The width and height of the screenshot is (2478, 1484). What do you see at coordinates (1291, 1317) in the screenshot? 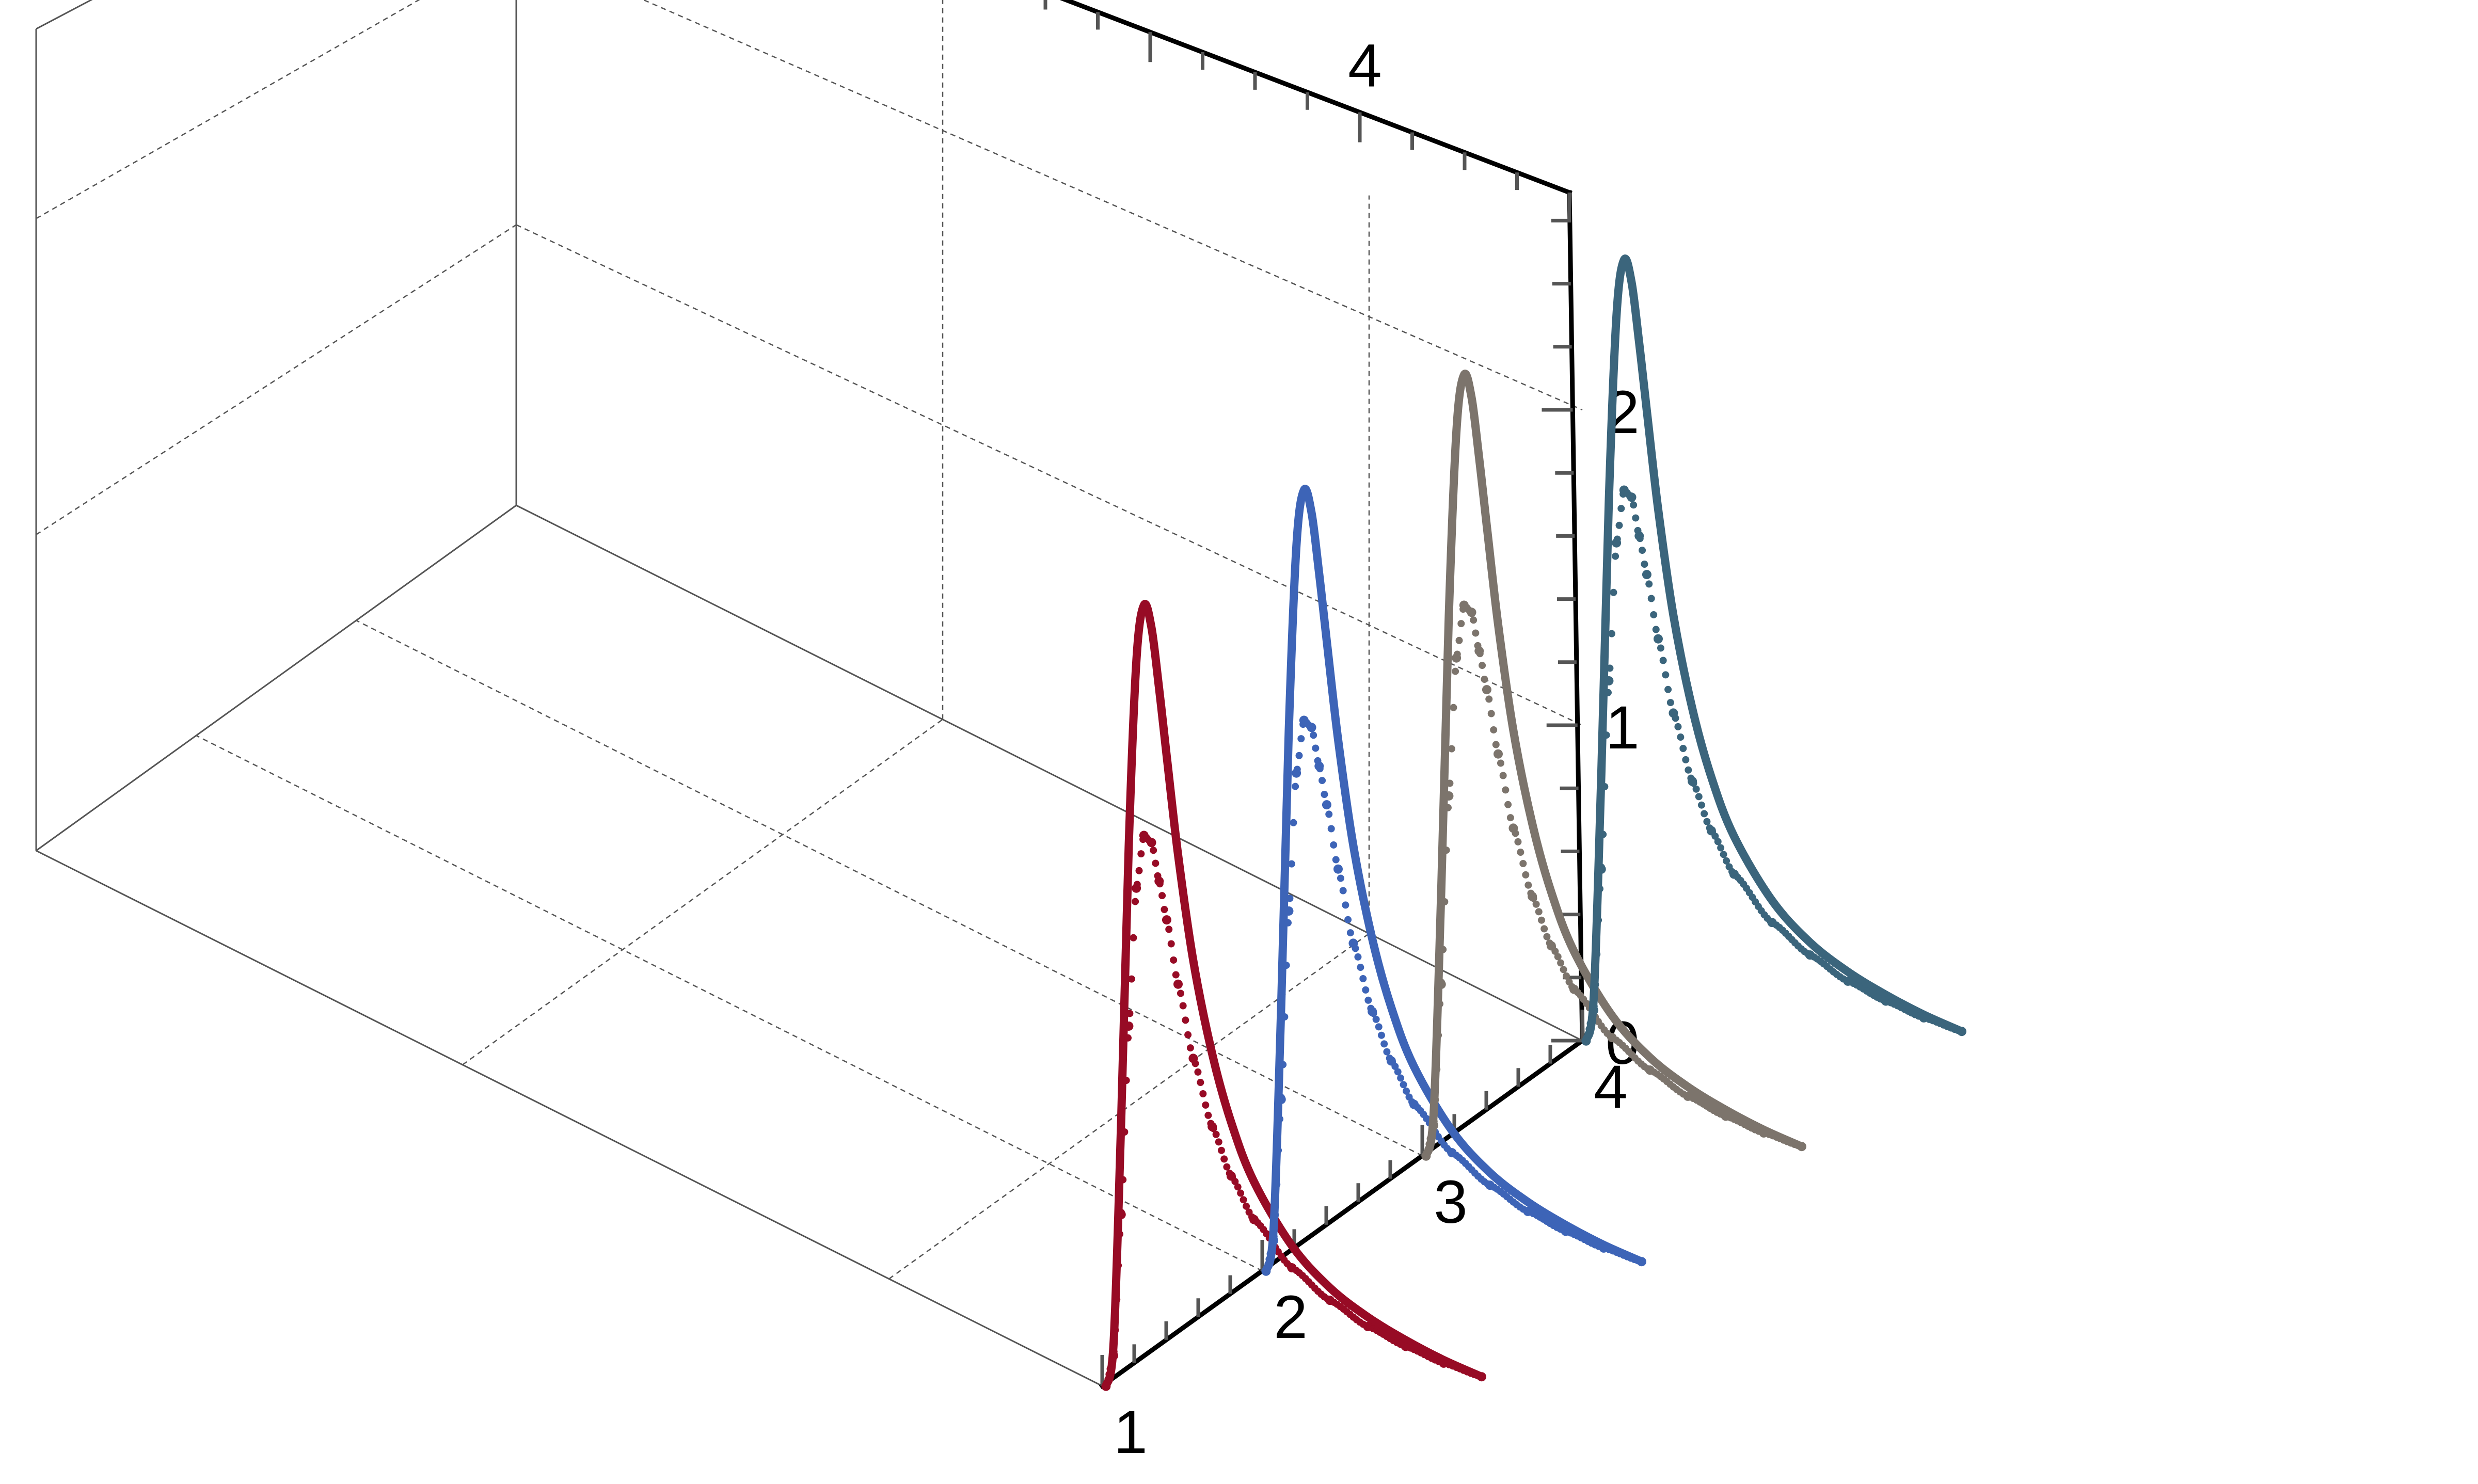
I see `depth-tick-label: 2` at bounding box center [1291, 1317].